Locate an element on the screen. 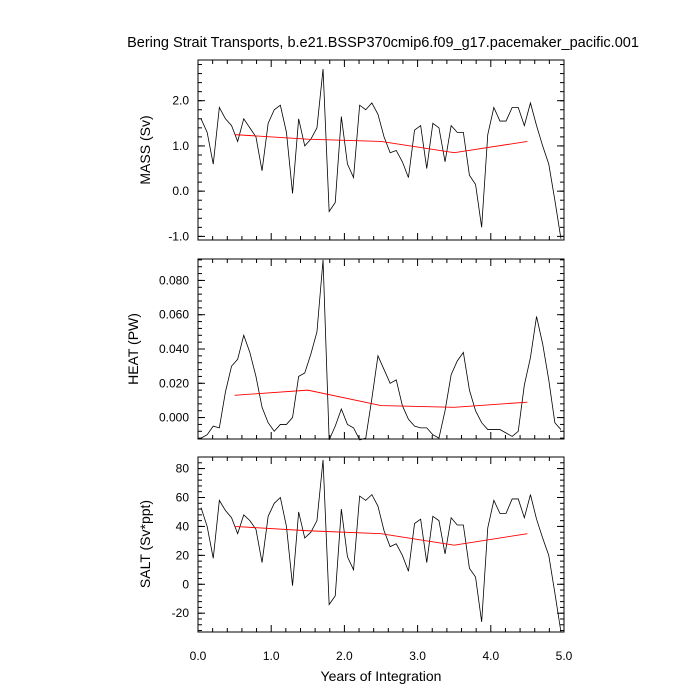 The width and height of the screenshot is (700, 700). x-tick-label: 4.0 is located at coordinates (490, 656).